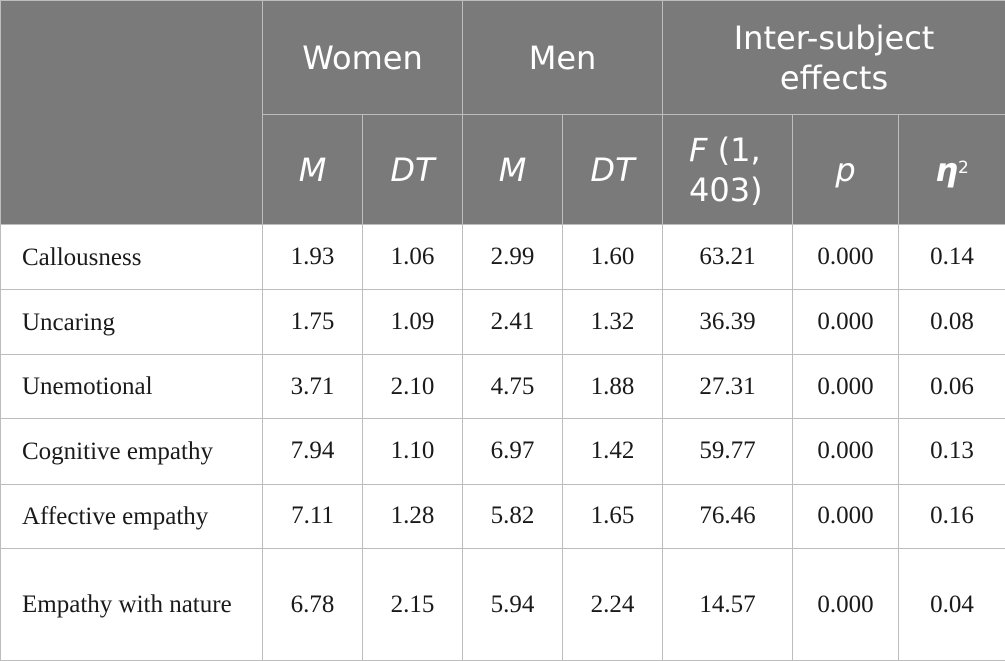 The image size is (1005, 661). Describe the element at coordinates (131, 257) in the screenshot. I see `row-label: Callousness` at that location.